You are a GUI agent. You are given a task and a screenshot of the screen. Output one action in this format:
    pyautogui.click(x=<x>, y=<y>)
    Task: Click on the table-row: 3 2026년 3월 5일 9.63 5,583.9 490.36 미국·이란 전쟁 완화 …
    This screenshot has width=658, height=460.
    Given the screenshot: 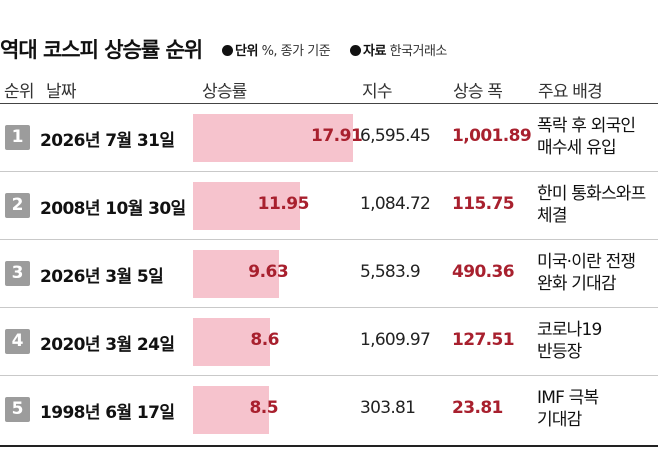 What is the action you would take?
    pyautogui.click(x=329, y=274)
    